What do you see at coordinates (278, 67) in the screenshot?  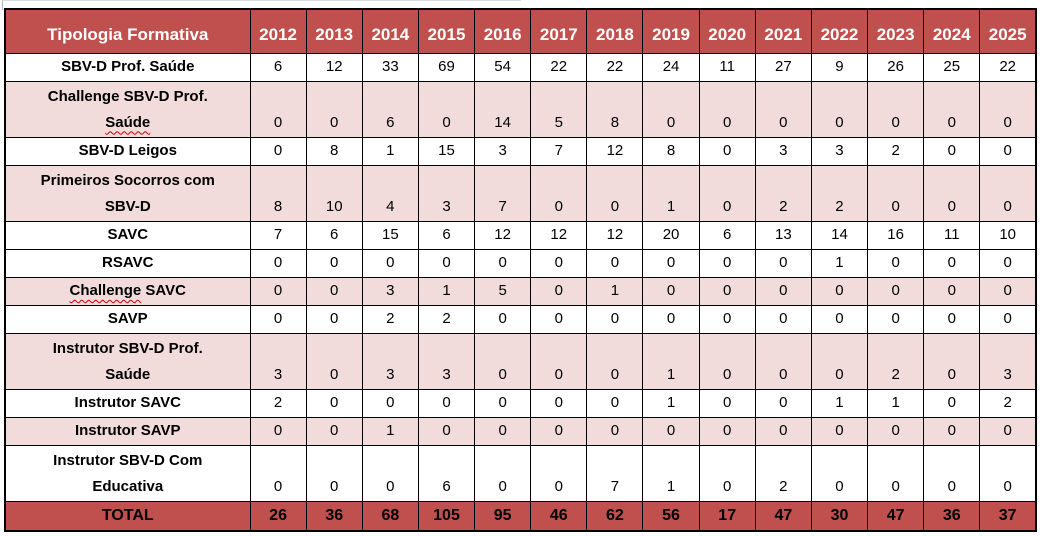 I see `value-2012: 6` at bounding box center [278, 67].